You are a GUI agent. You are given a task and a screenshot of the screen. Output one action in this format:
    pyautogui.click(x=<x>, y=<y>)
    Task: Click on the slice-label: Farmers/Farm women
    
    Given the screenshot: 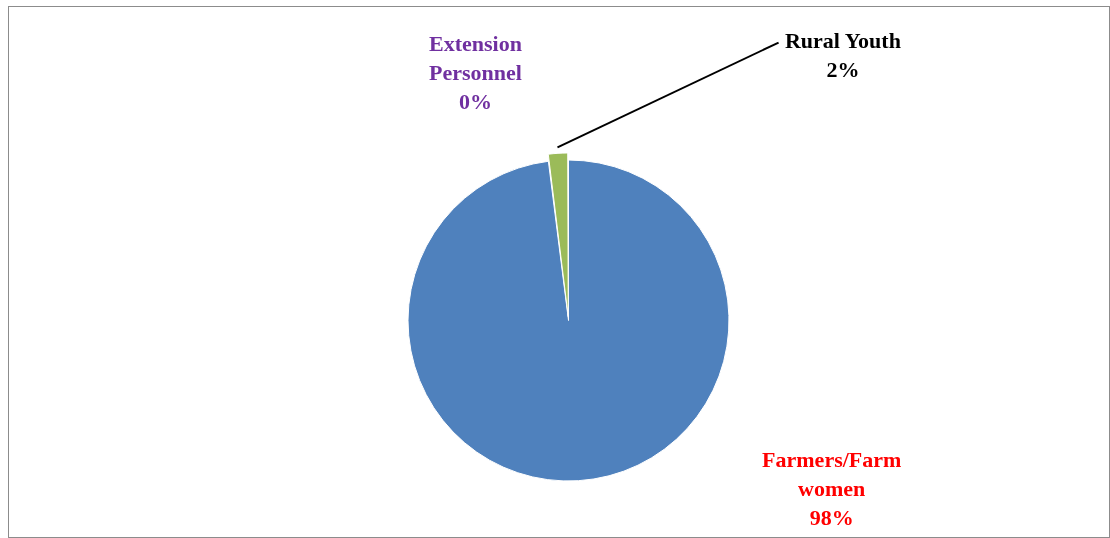 What is the action you would take?
    pyautogui.click(x=832, y=474)
    